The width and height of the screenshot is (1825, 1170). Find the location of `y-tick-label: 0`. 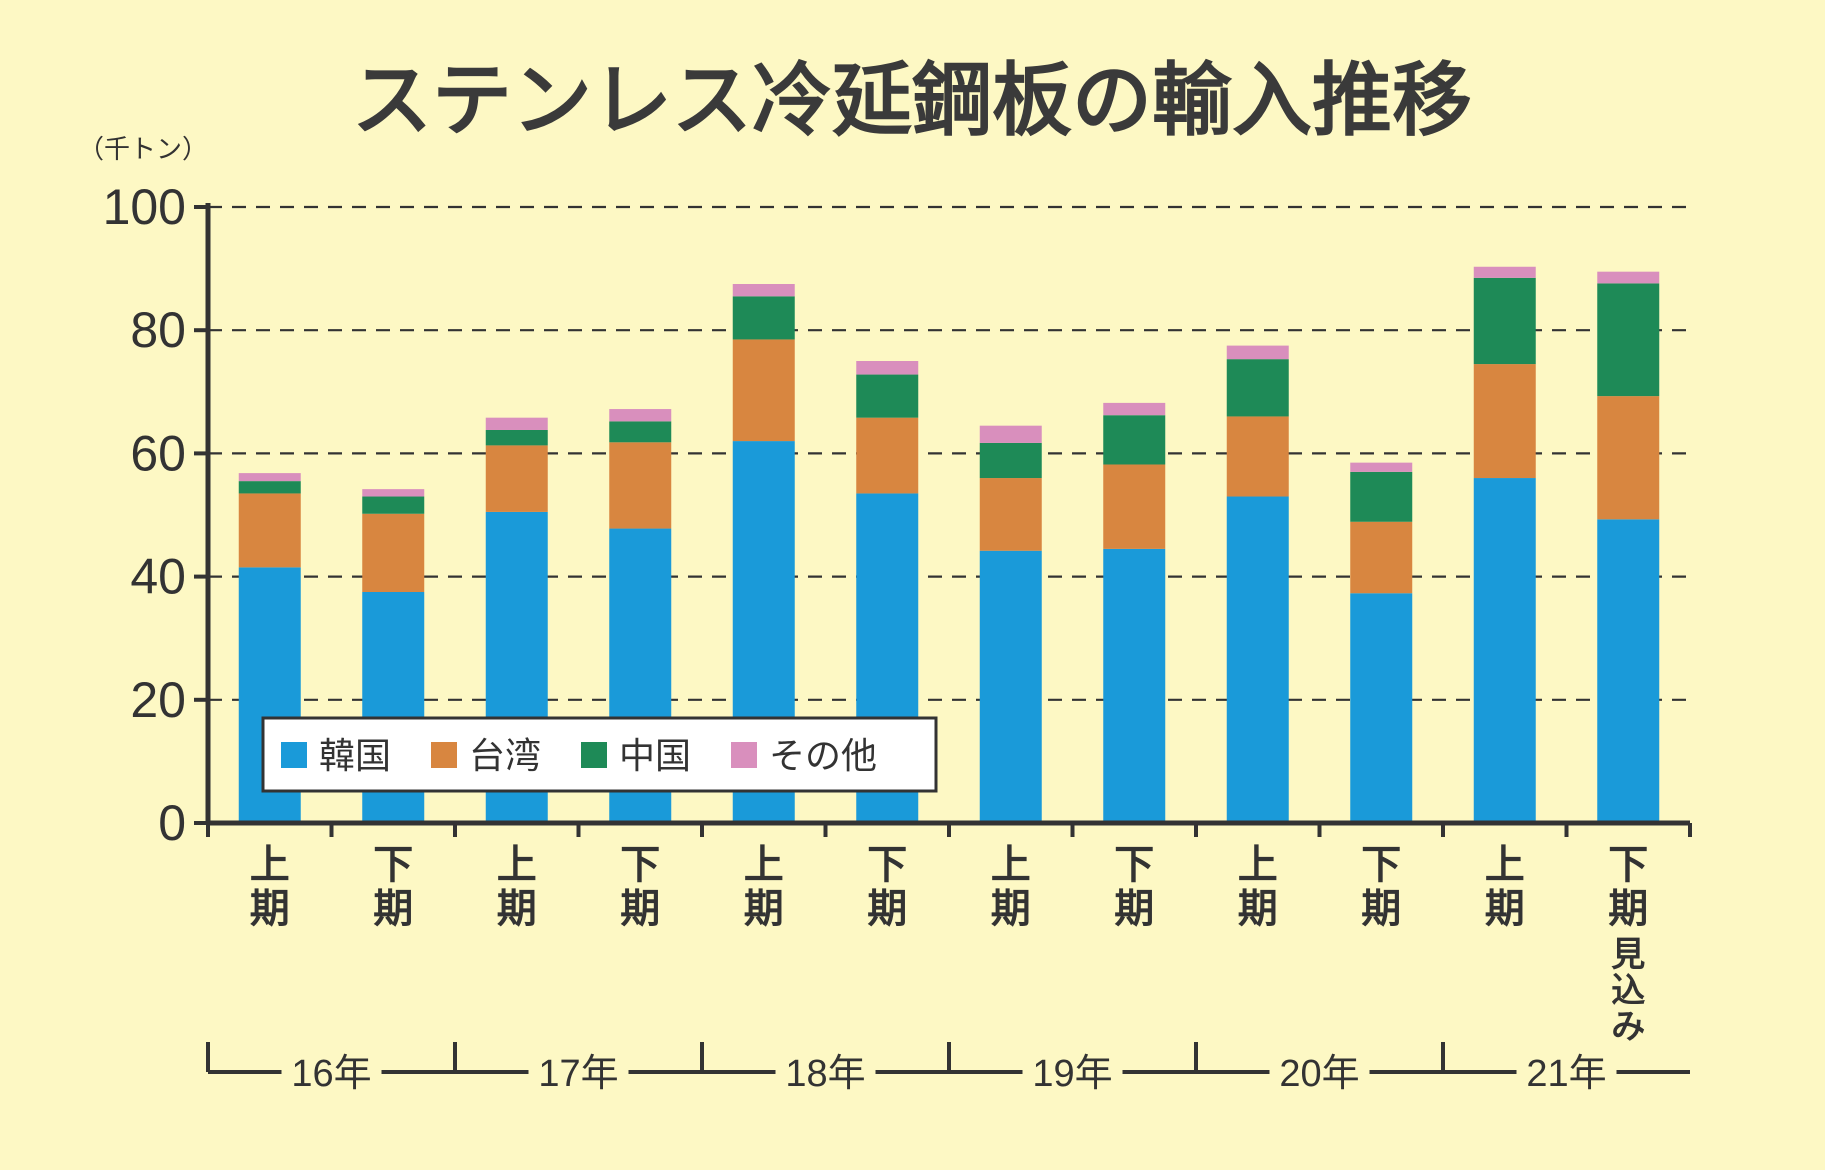

y-tick-label: 0 is located at coordinates (172, 823).